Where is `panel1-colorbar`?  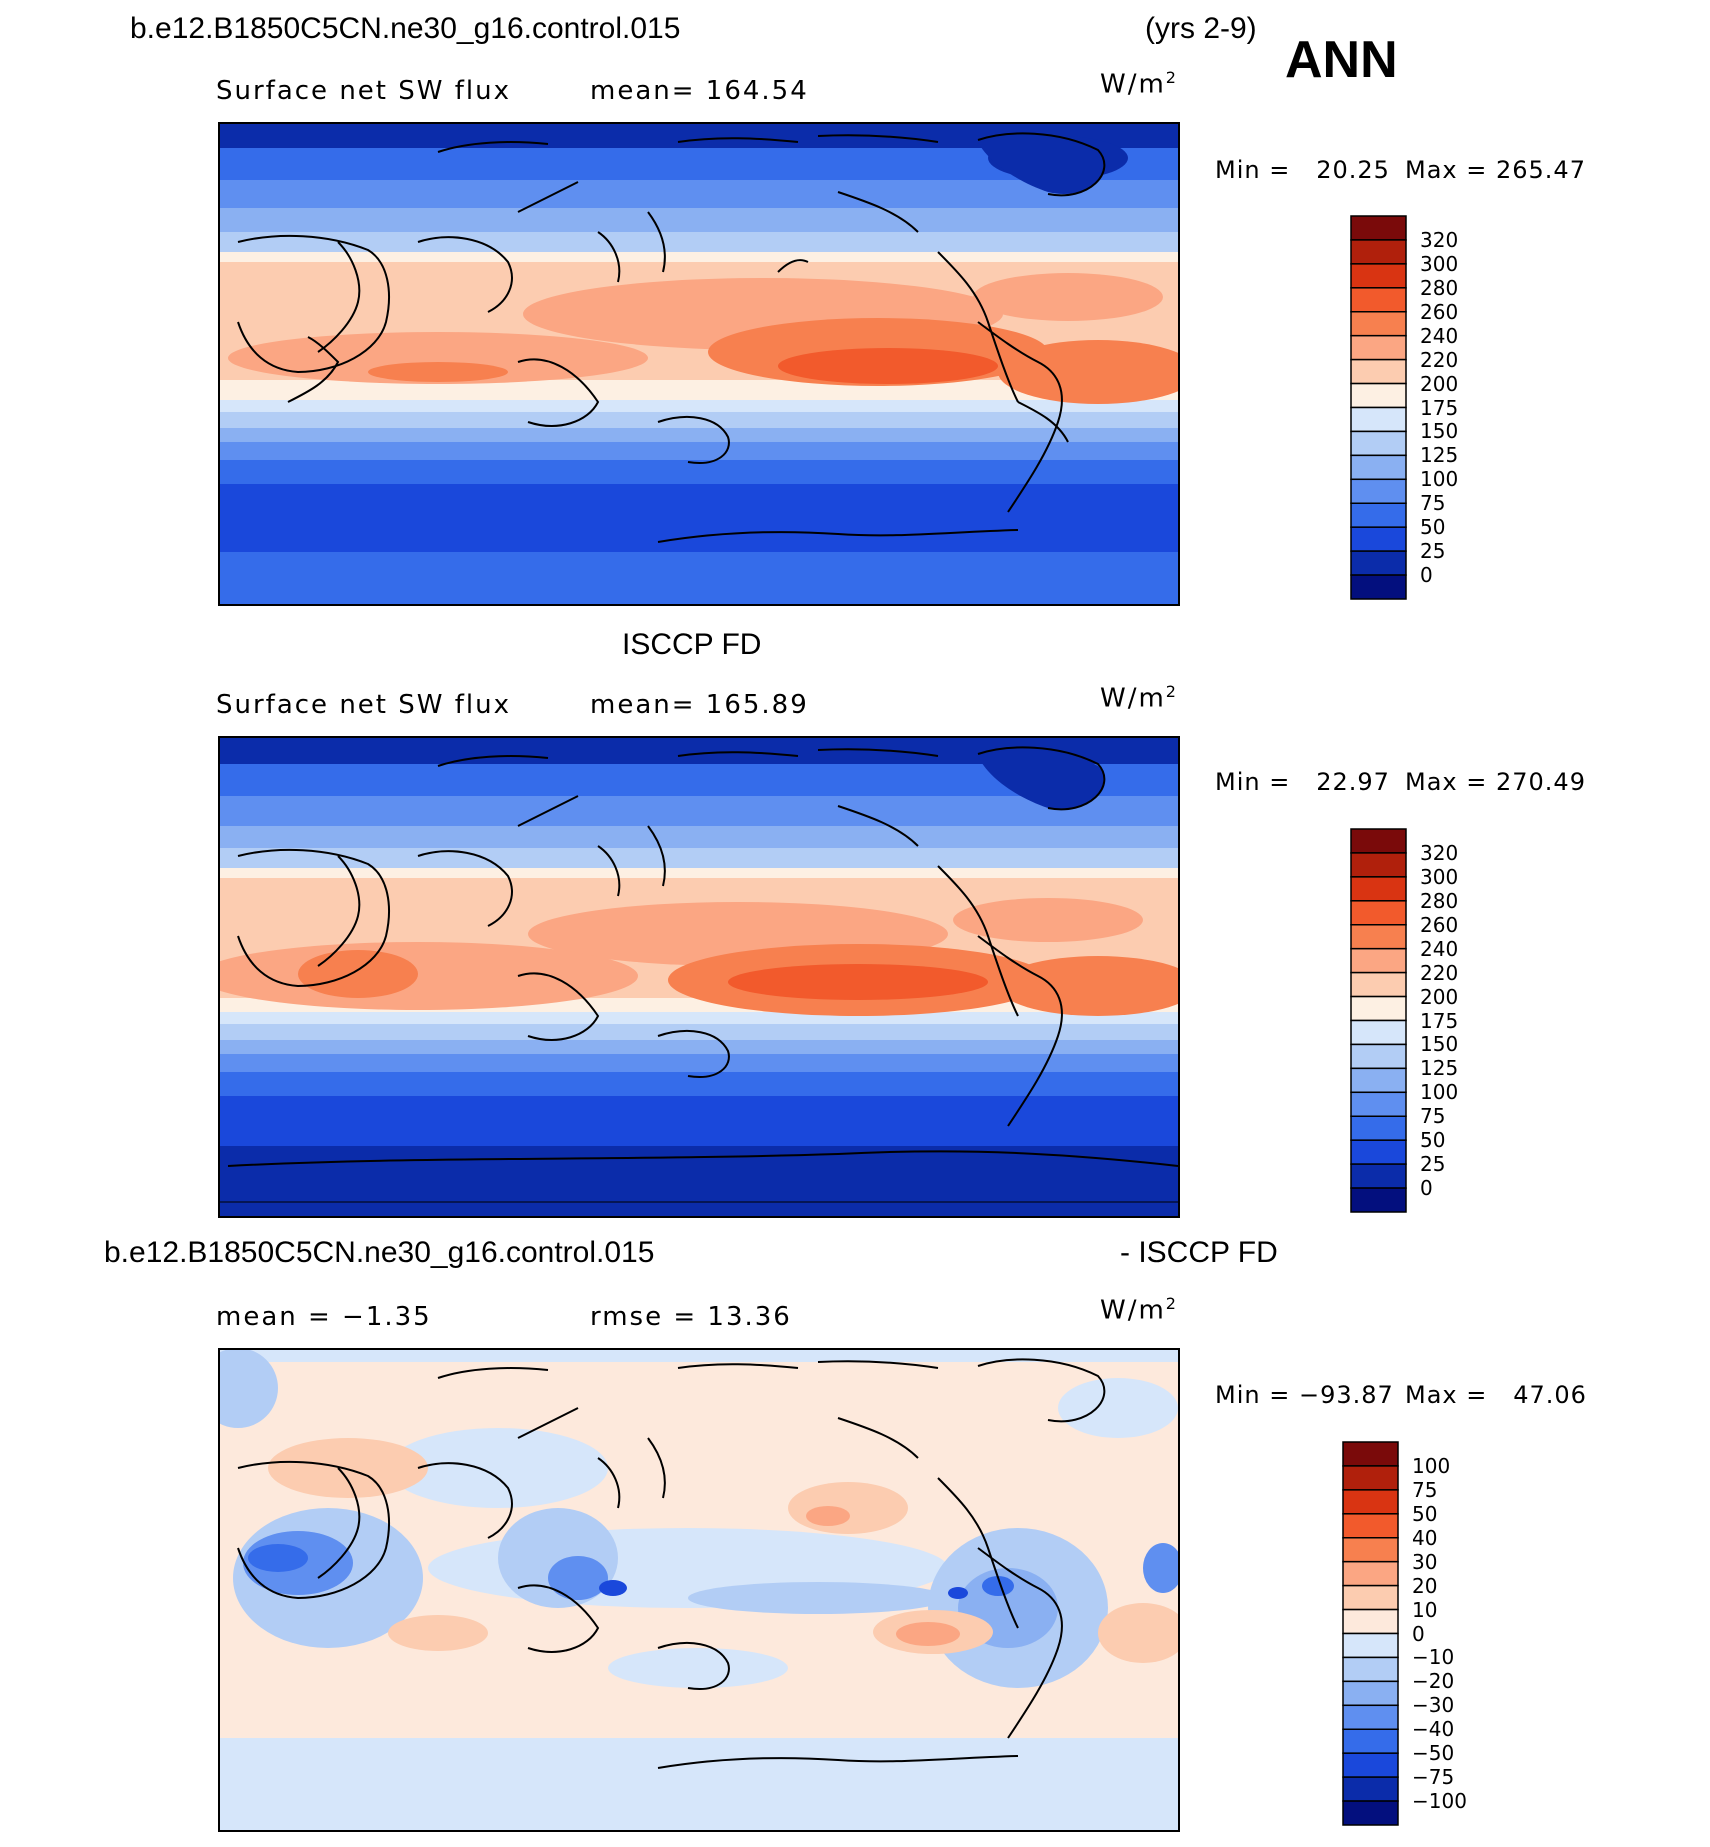 panel1-colorbar is located at coordinates (1378, 407).